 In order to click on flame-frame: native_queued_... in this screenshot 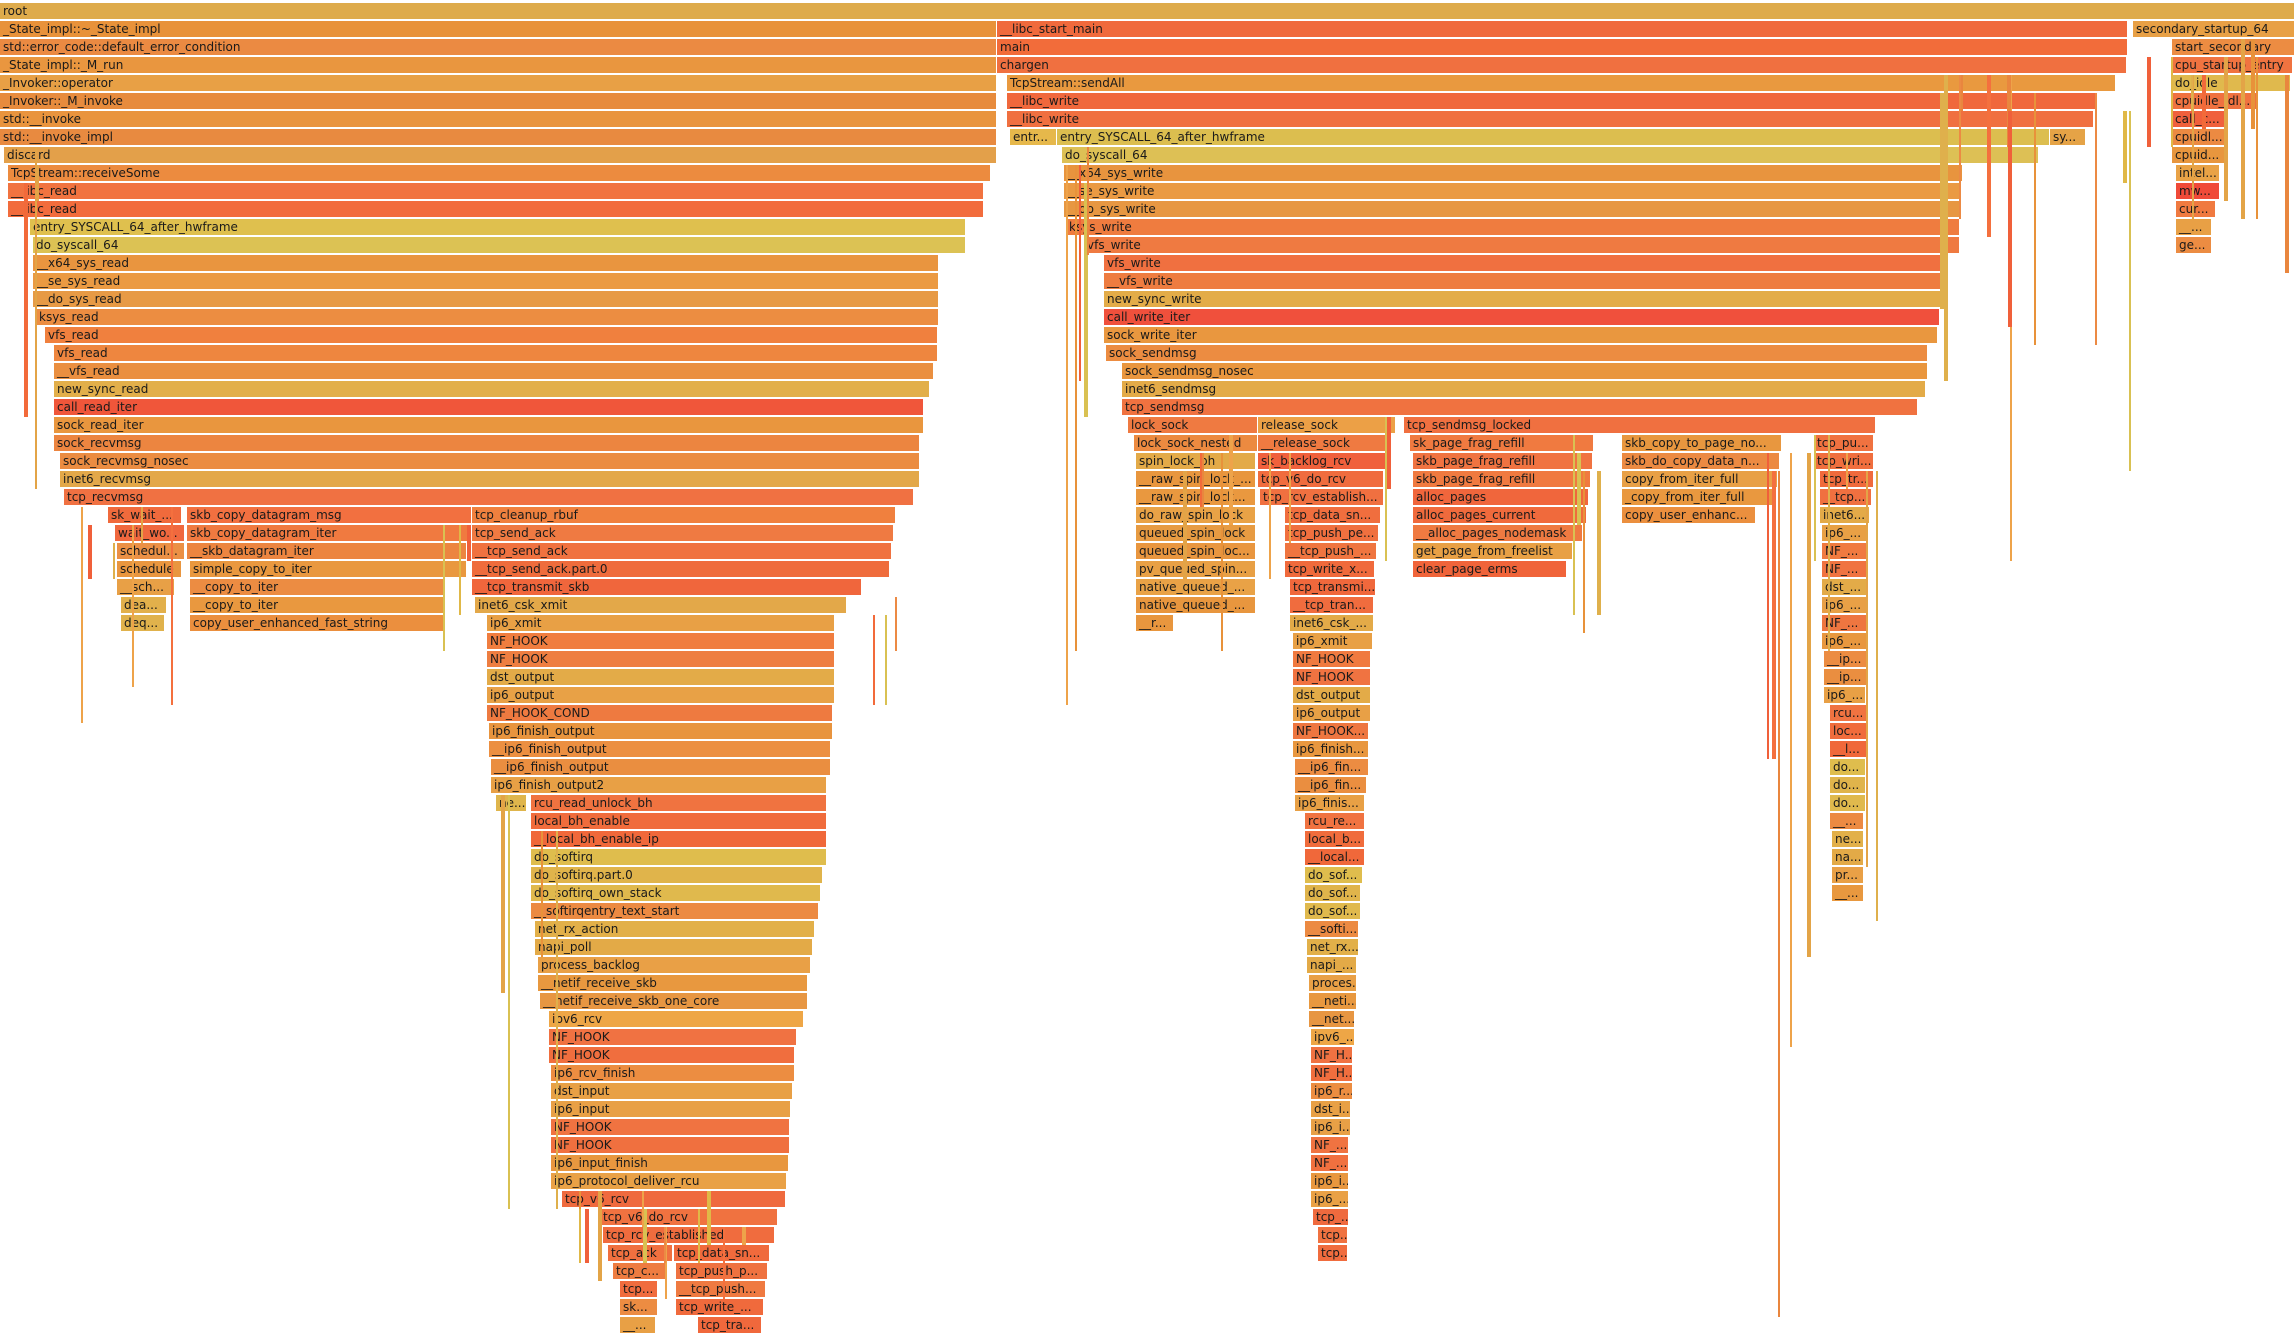, I will do `click(1196, 587)`.